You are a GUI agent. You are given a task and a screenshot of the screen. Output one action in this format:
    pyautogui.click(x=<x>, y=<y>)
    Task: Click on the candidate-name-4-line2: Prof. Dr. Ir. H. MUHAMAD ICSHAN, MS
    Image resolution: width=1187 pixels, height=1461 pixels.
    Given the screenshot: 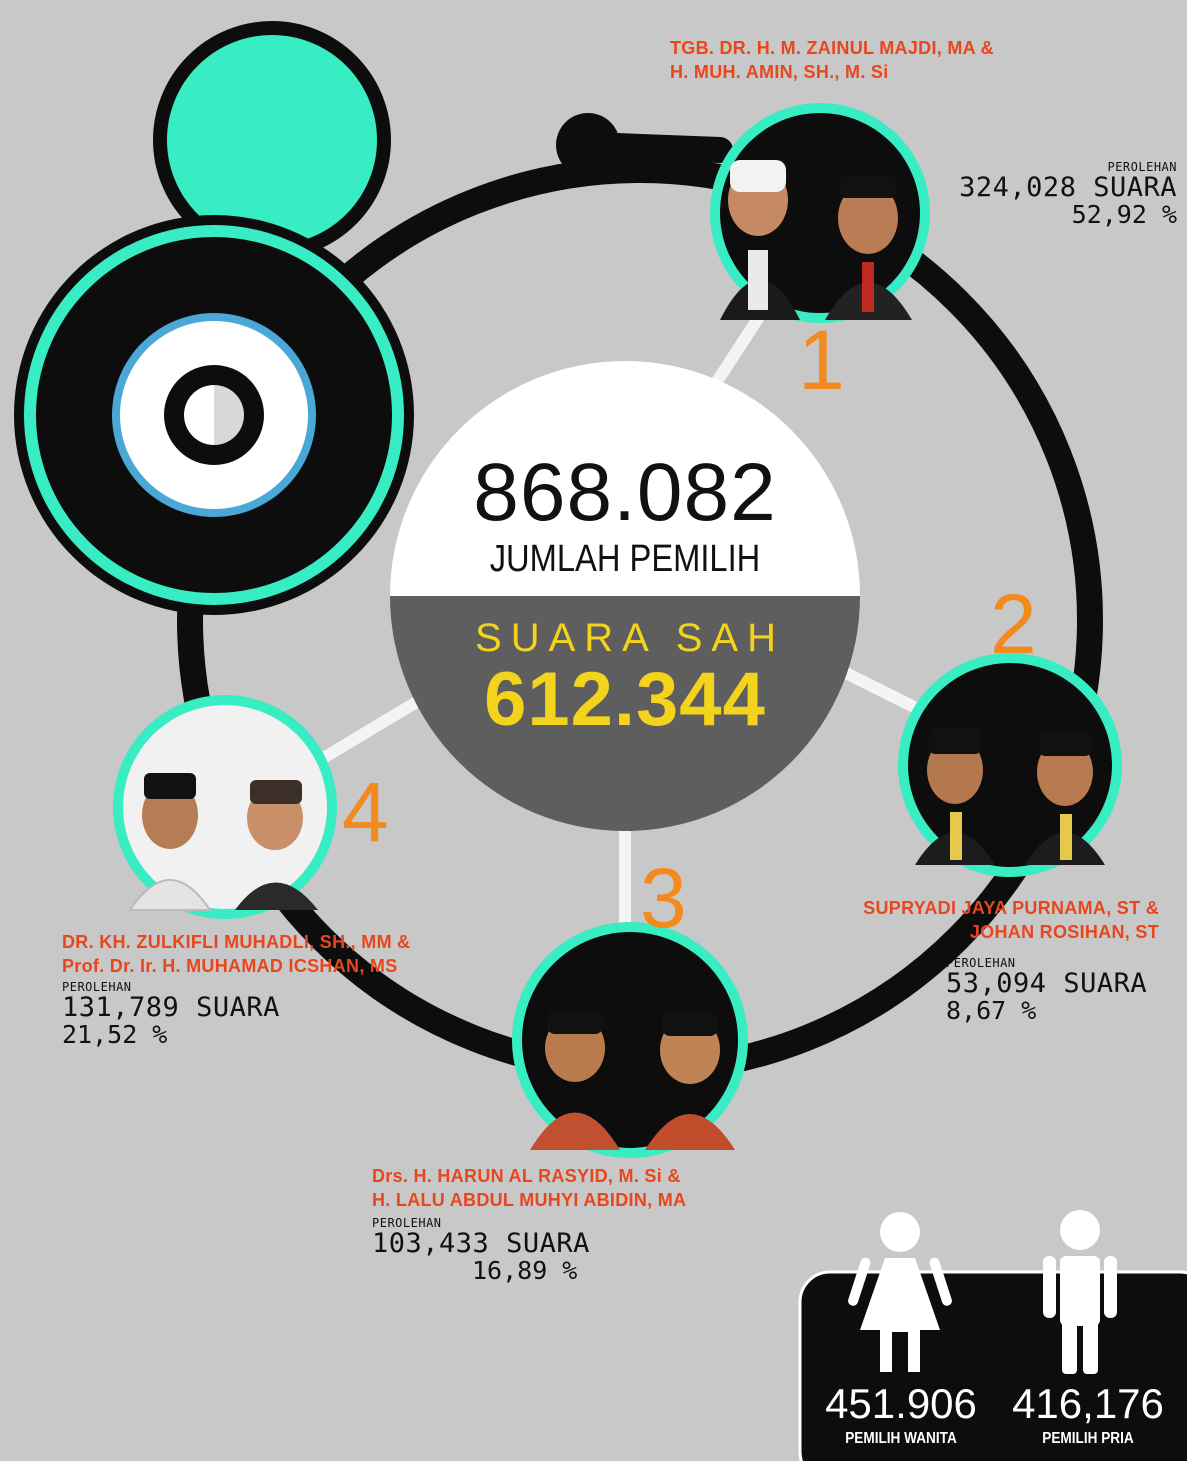 What is the action you would take?
    pyautogui.click(x=230, y=966)
    